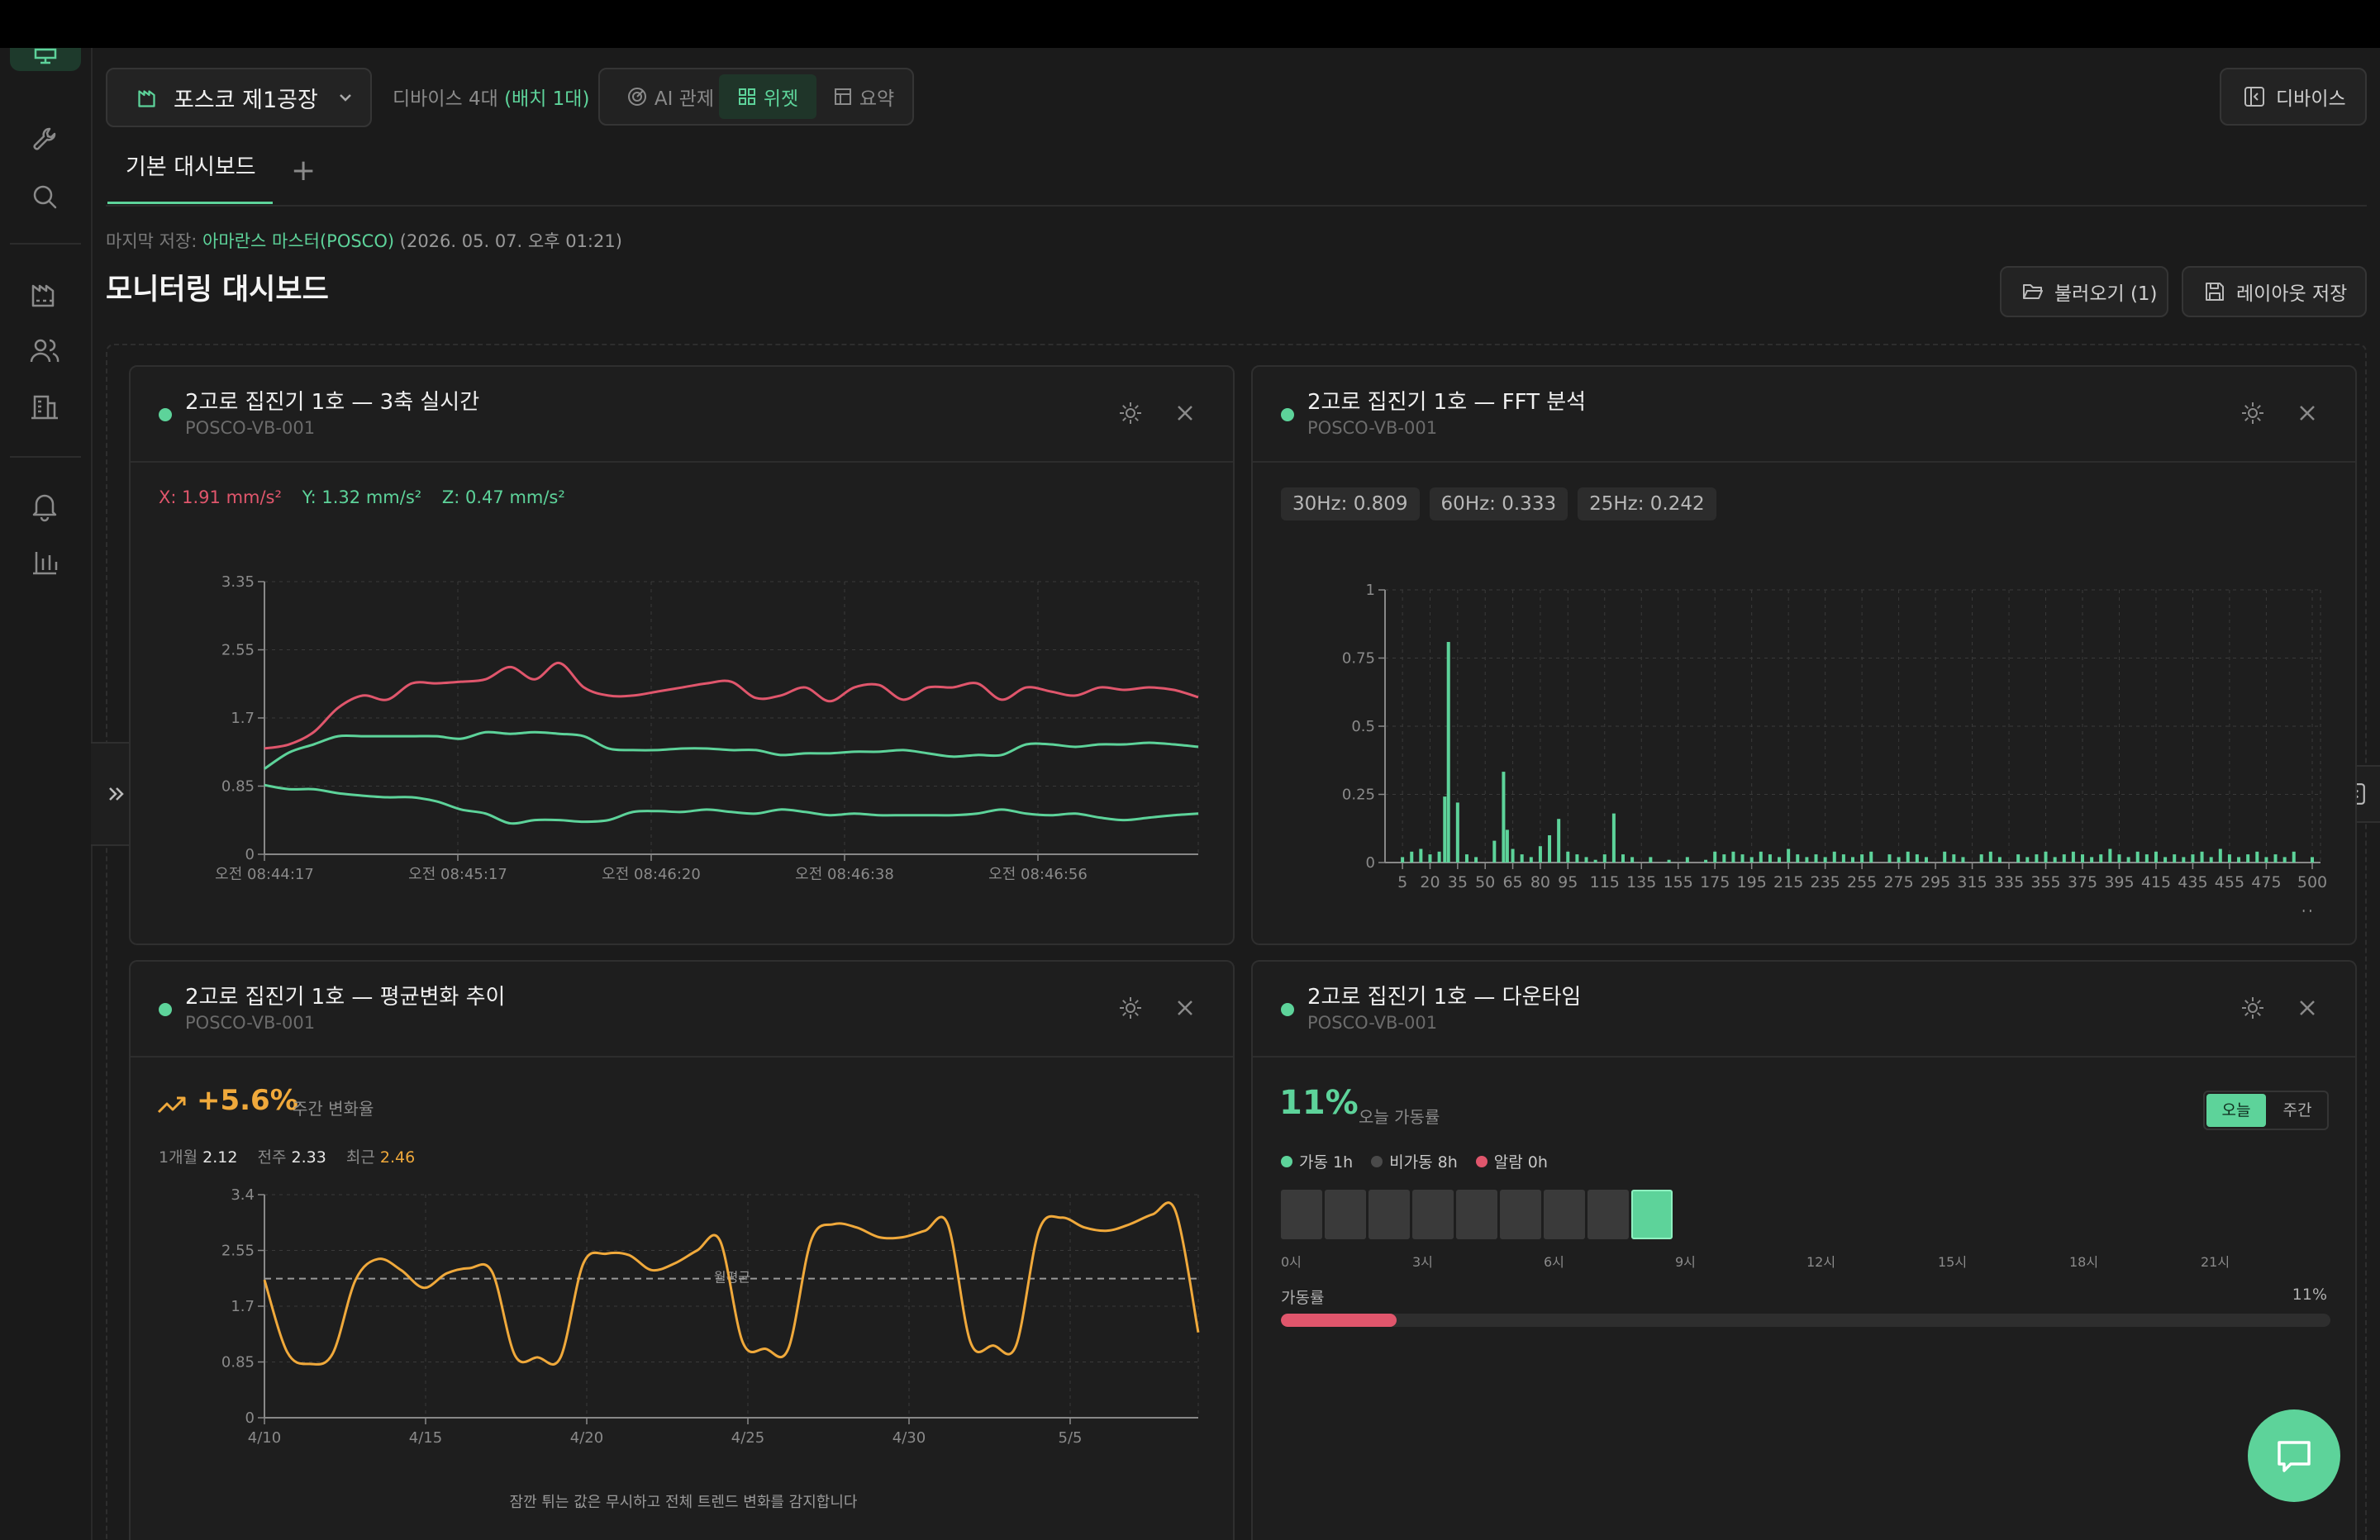 This screenshot has height=1540, width=2380. I want to click on hour-label: 0시, so click(1291, 1262).